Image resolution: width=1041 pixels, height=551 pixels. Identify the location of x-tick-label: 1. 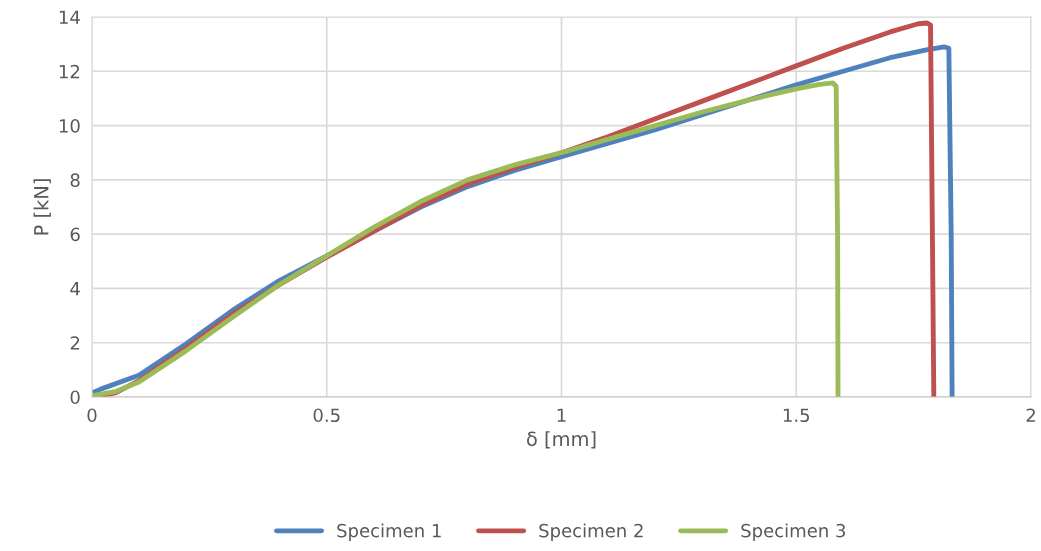
(561, 415).